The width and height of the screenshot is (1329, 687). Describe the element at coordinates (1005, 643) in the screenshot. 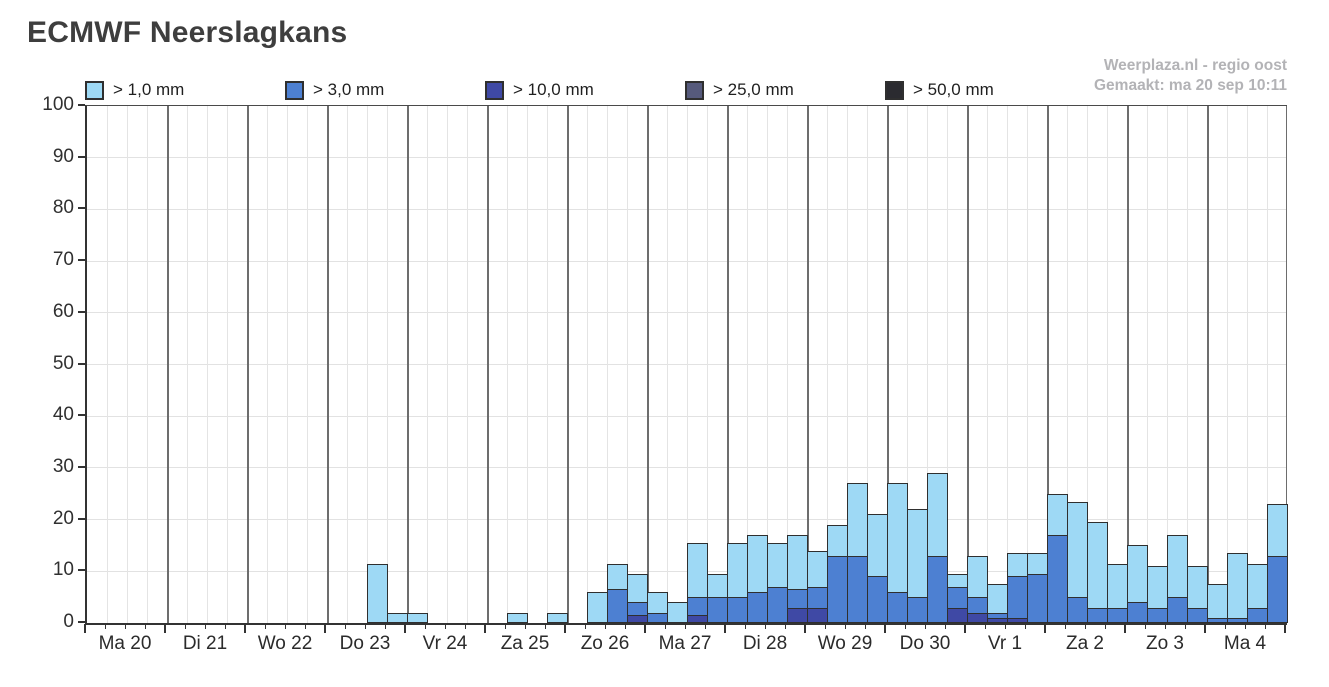

I see `x-axis-day-label: Vr 1` at that location.